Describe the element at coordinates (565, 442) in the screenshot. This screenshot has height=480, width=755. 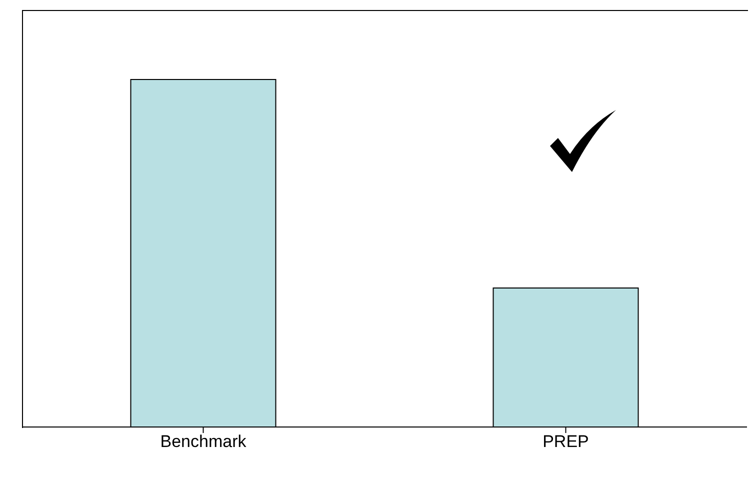
I see `x-tick-label: PREP` at that location.